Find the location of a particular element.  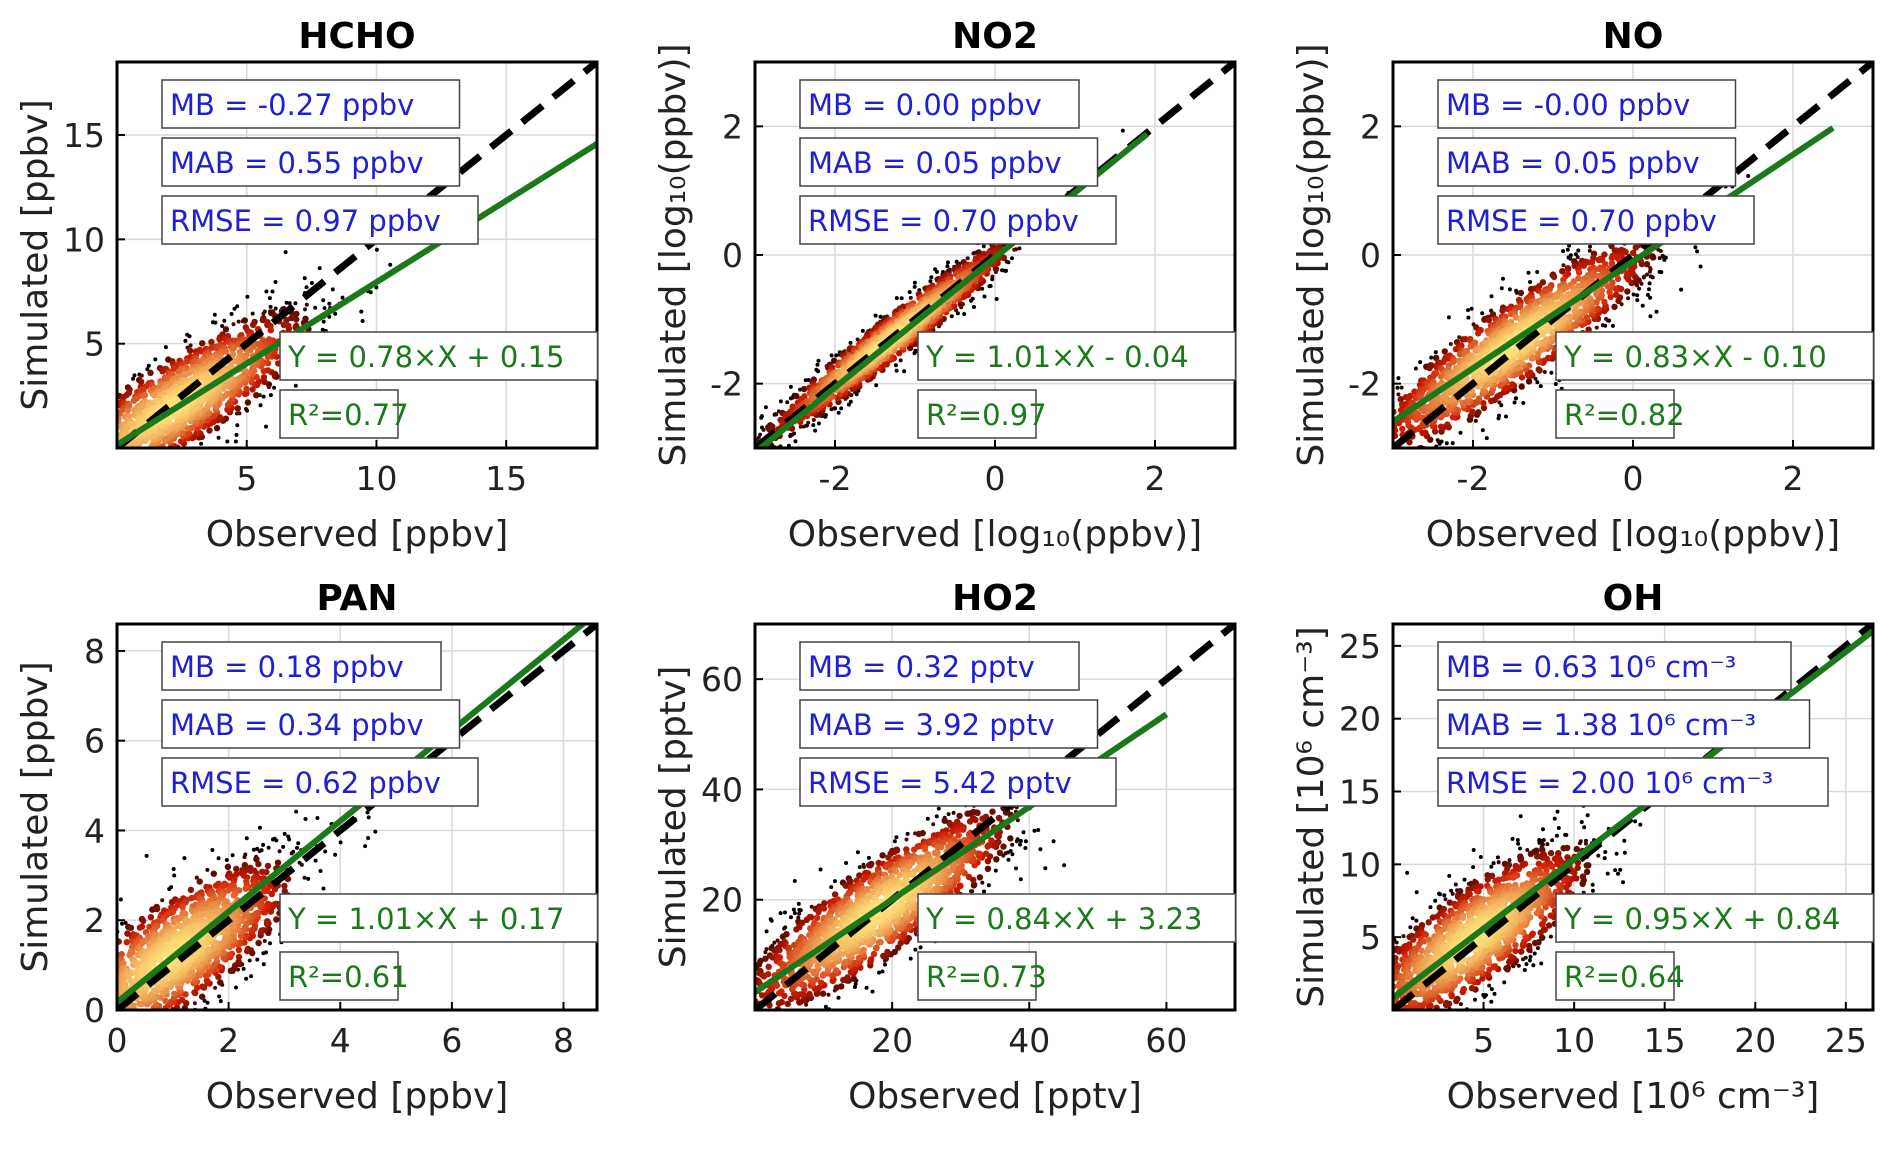

r2-box is located at coordinates (1615, 414).